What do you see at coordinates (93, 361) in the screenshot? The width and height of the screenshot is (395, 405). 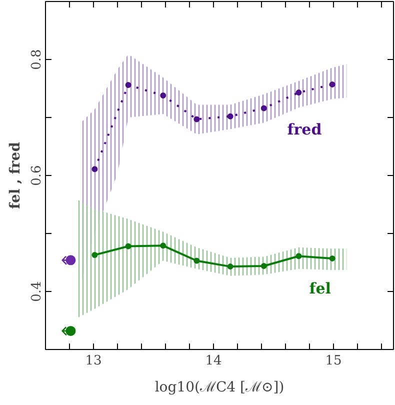 I see `x-tick-label: 13` at bounding box center [93, 361].